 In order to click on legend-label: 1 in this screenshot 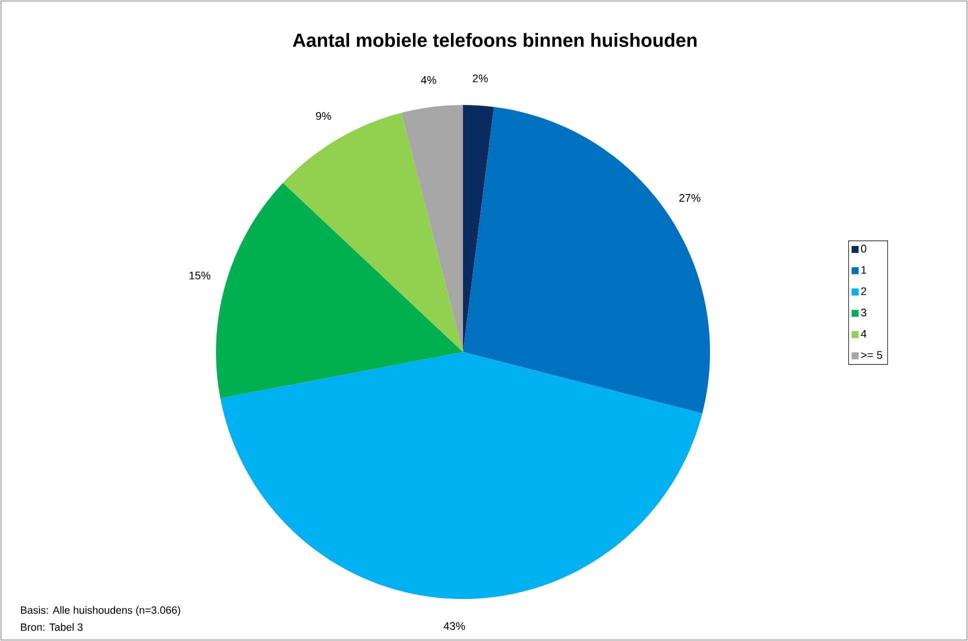, I will do `click(863, 270)`.